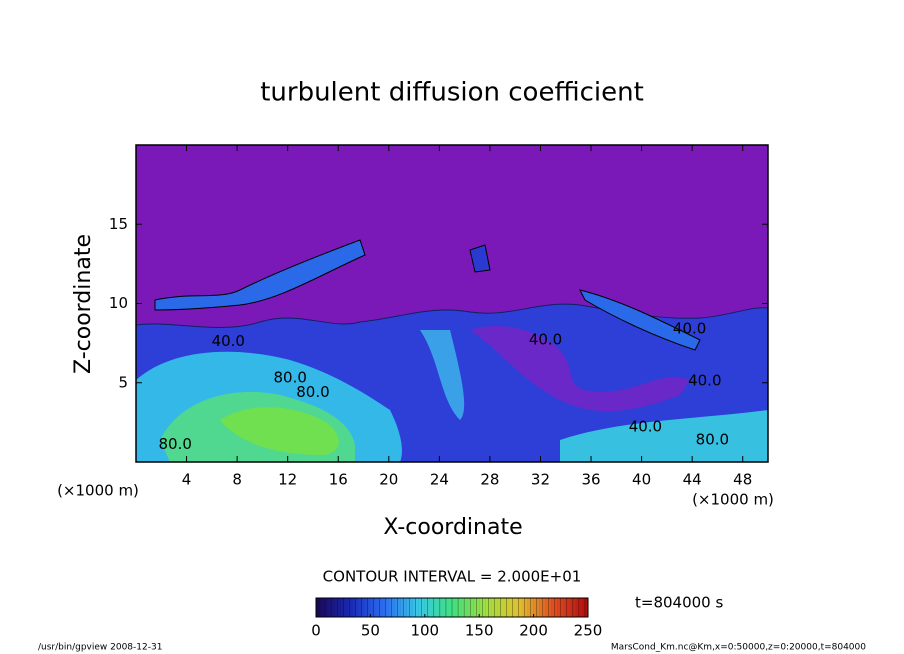 The height and width of the screenshot is (654, 904). I want to click on x-axis-label: X-coordinate, so click(452, 527).